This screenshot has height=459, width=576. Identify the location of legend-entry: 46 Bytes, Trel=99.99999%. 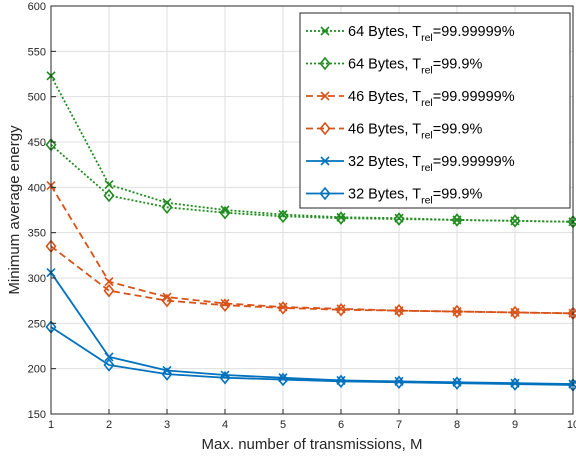
(410, 99).